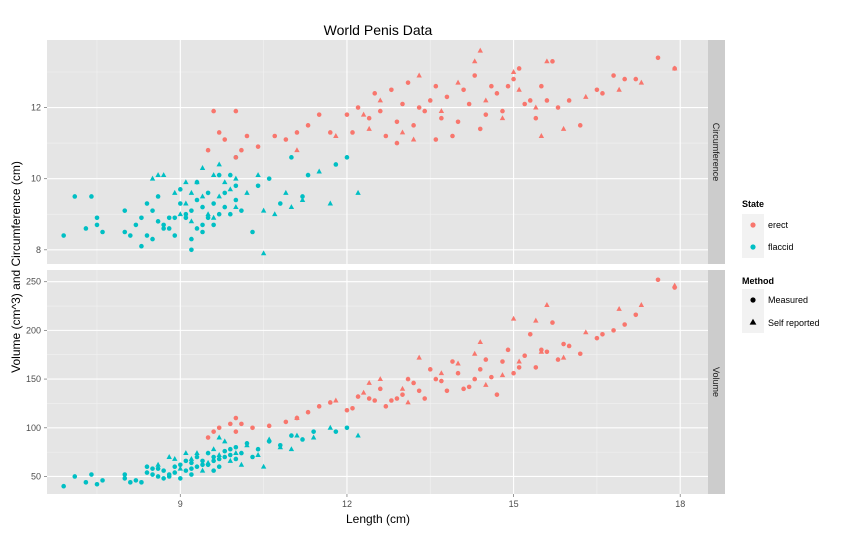  What do you see at coordinates (716, 382) in the screenshot?
I see `strip-label-volume: Volume` at bounding box center [716, 382].